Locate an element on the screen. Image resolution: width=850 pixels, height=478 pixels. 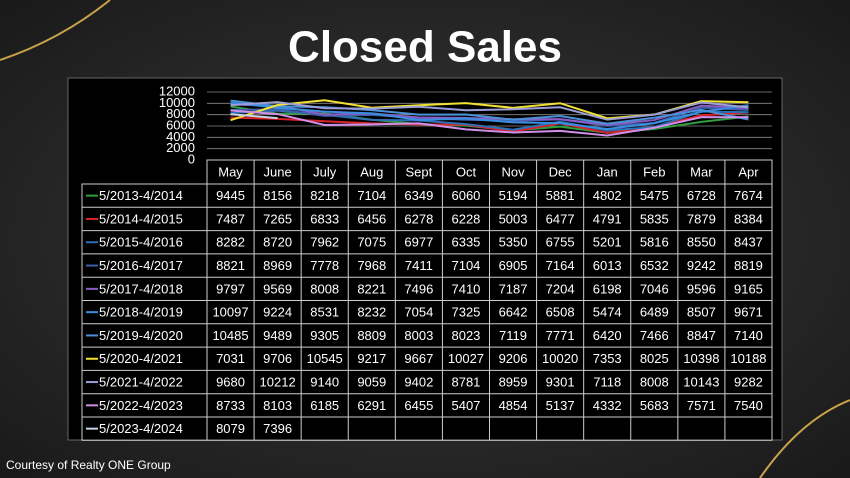
table-cell: 8023 is located at coordinates (465, 335).